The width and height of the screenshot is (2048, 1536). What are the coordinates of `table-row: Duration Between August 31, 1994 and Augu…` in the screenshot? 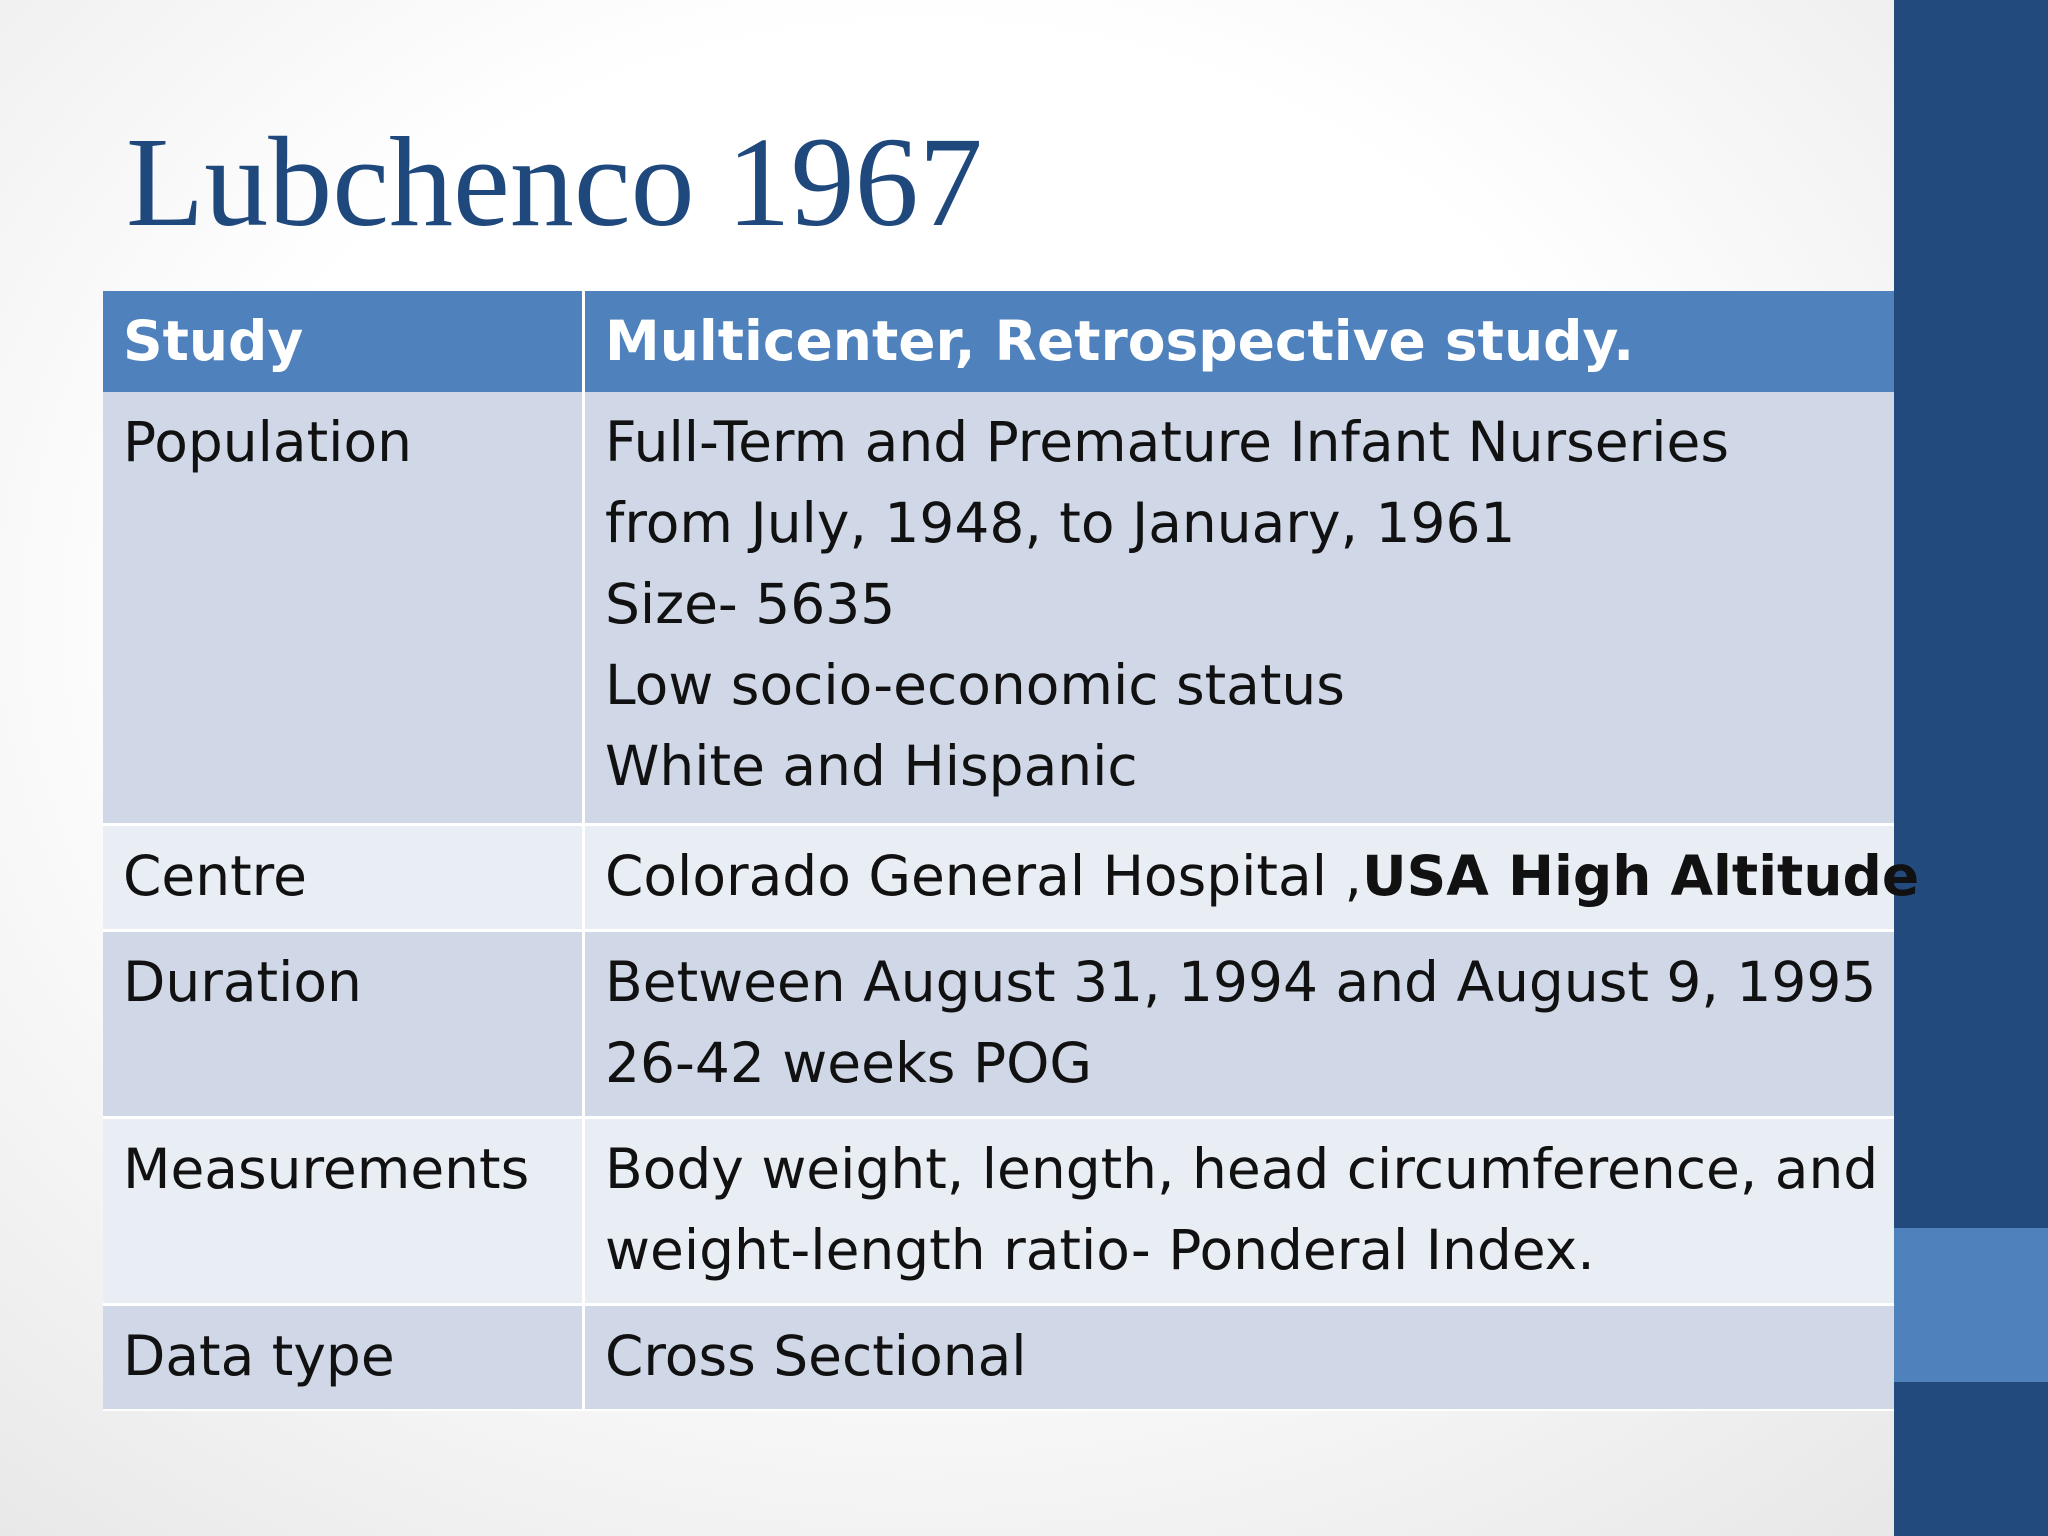 It's located at (998, 1025).